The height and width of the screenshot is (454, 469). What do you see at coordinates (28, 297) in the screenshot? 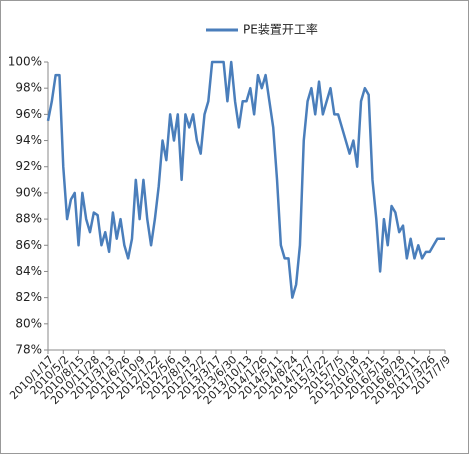
I see `y-tick-label: 82%` at bounding box center [28, 297].